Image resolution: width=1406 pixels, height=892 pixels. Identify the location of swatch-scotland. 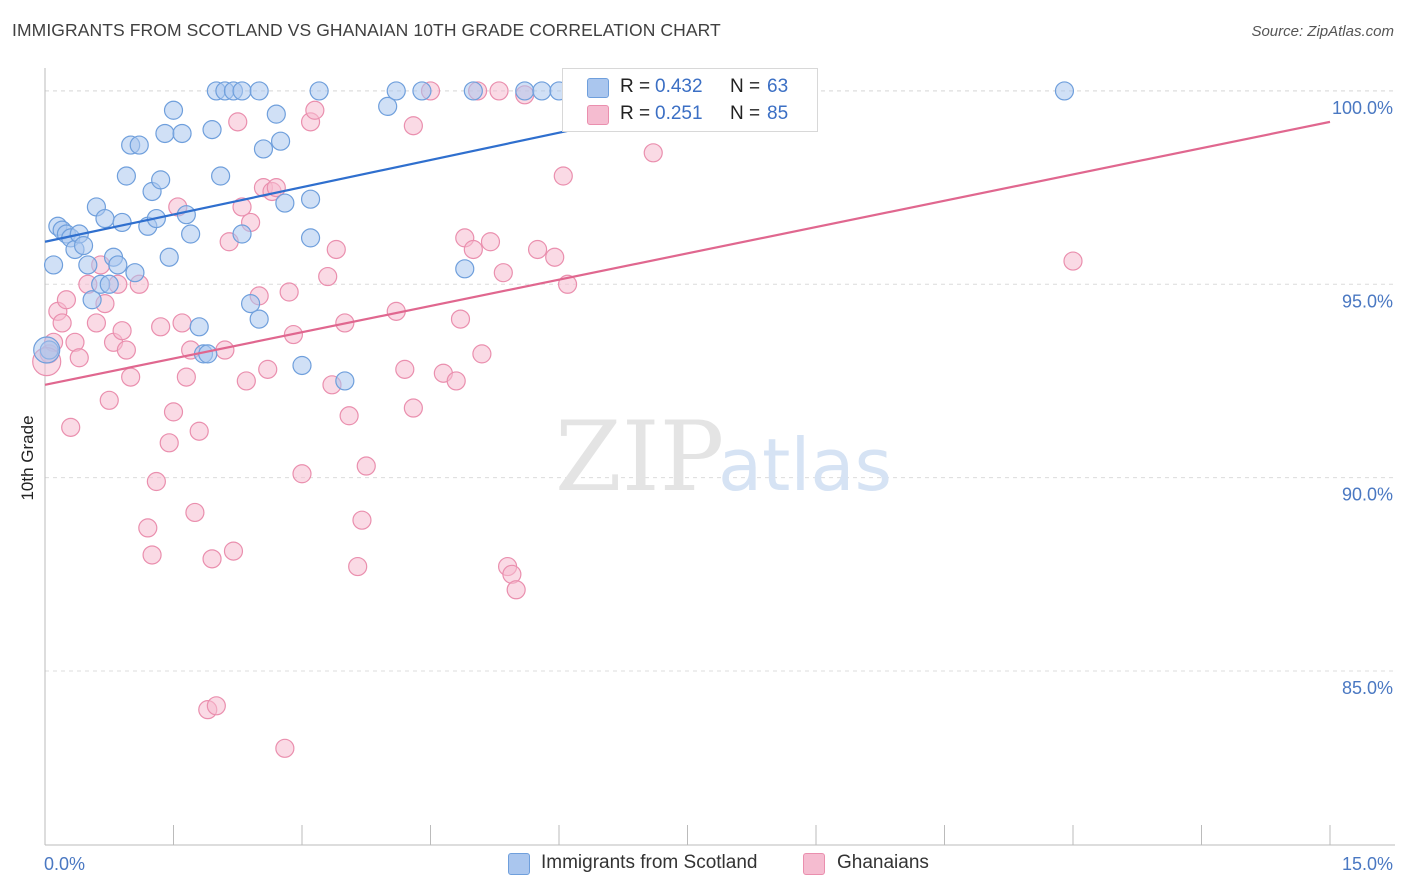
(598, 88).